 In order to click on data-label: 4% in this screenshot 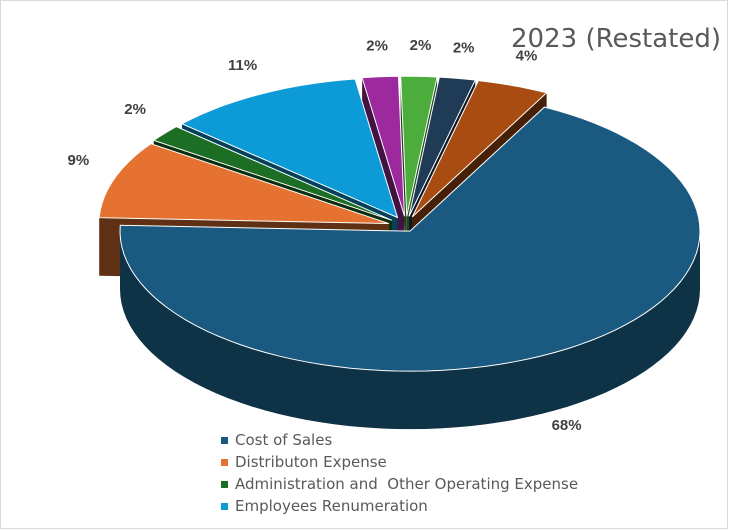, I will do `click(527, 56)`.